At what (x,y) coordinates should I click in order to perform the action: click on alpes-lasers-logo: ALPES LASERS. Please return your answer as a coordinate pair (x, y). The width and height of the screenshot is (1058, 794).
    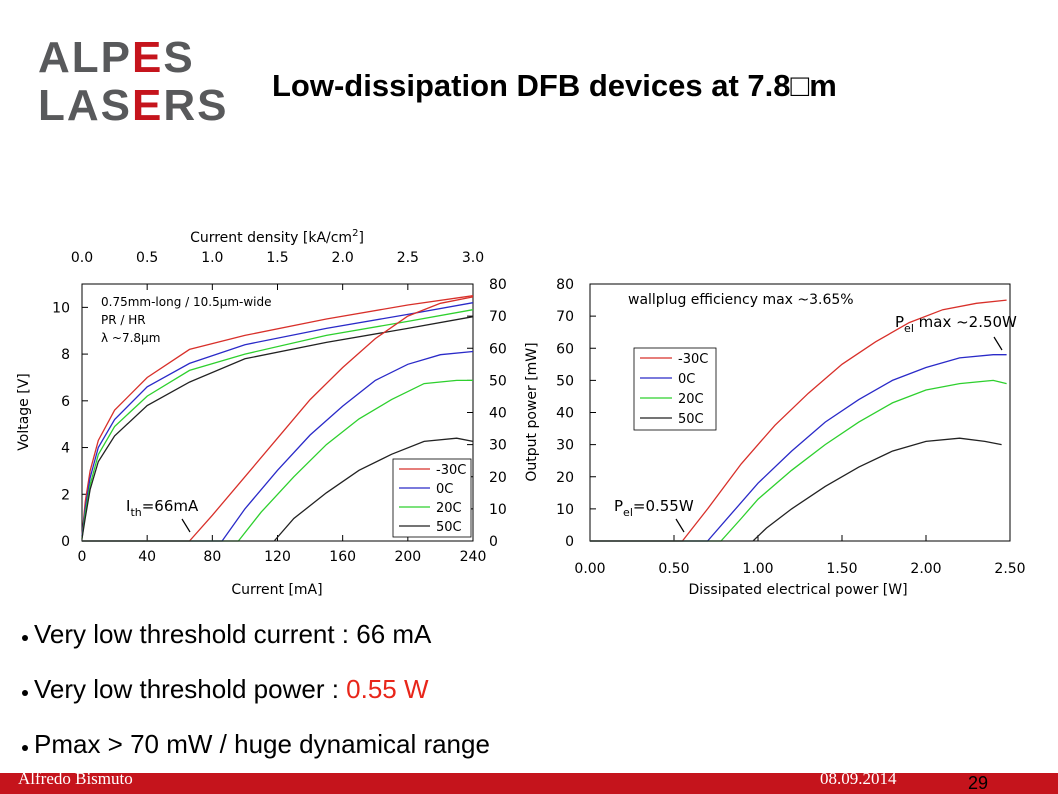
    Looking at the image, I should click on (143, 80).